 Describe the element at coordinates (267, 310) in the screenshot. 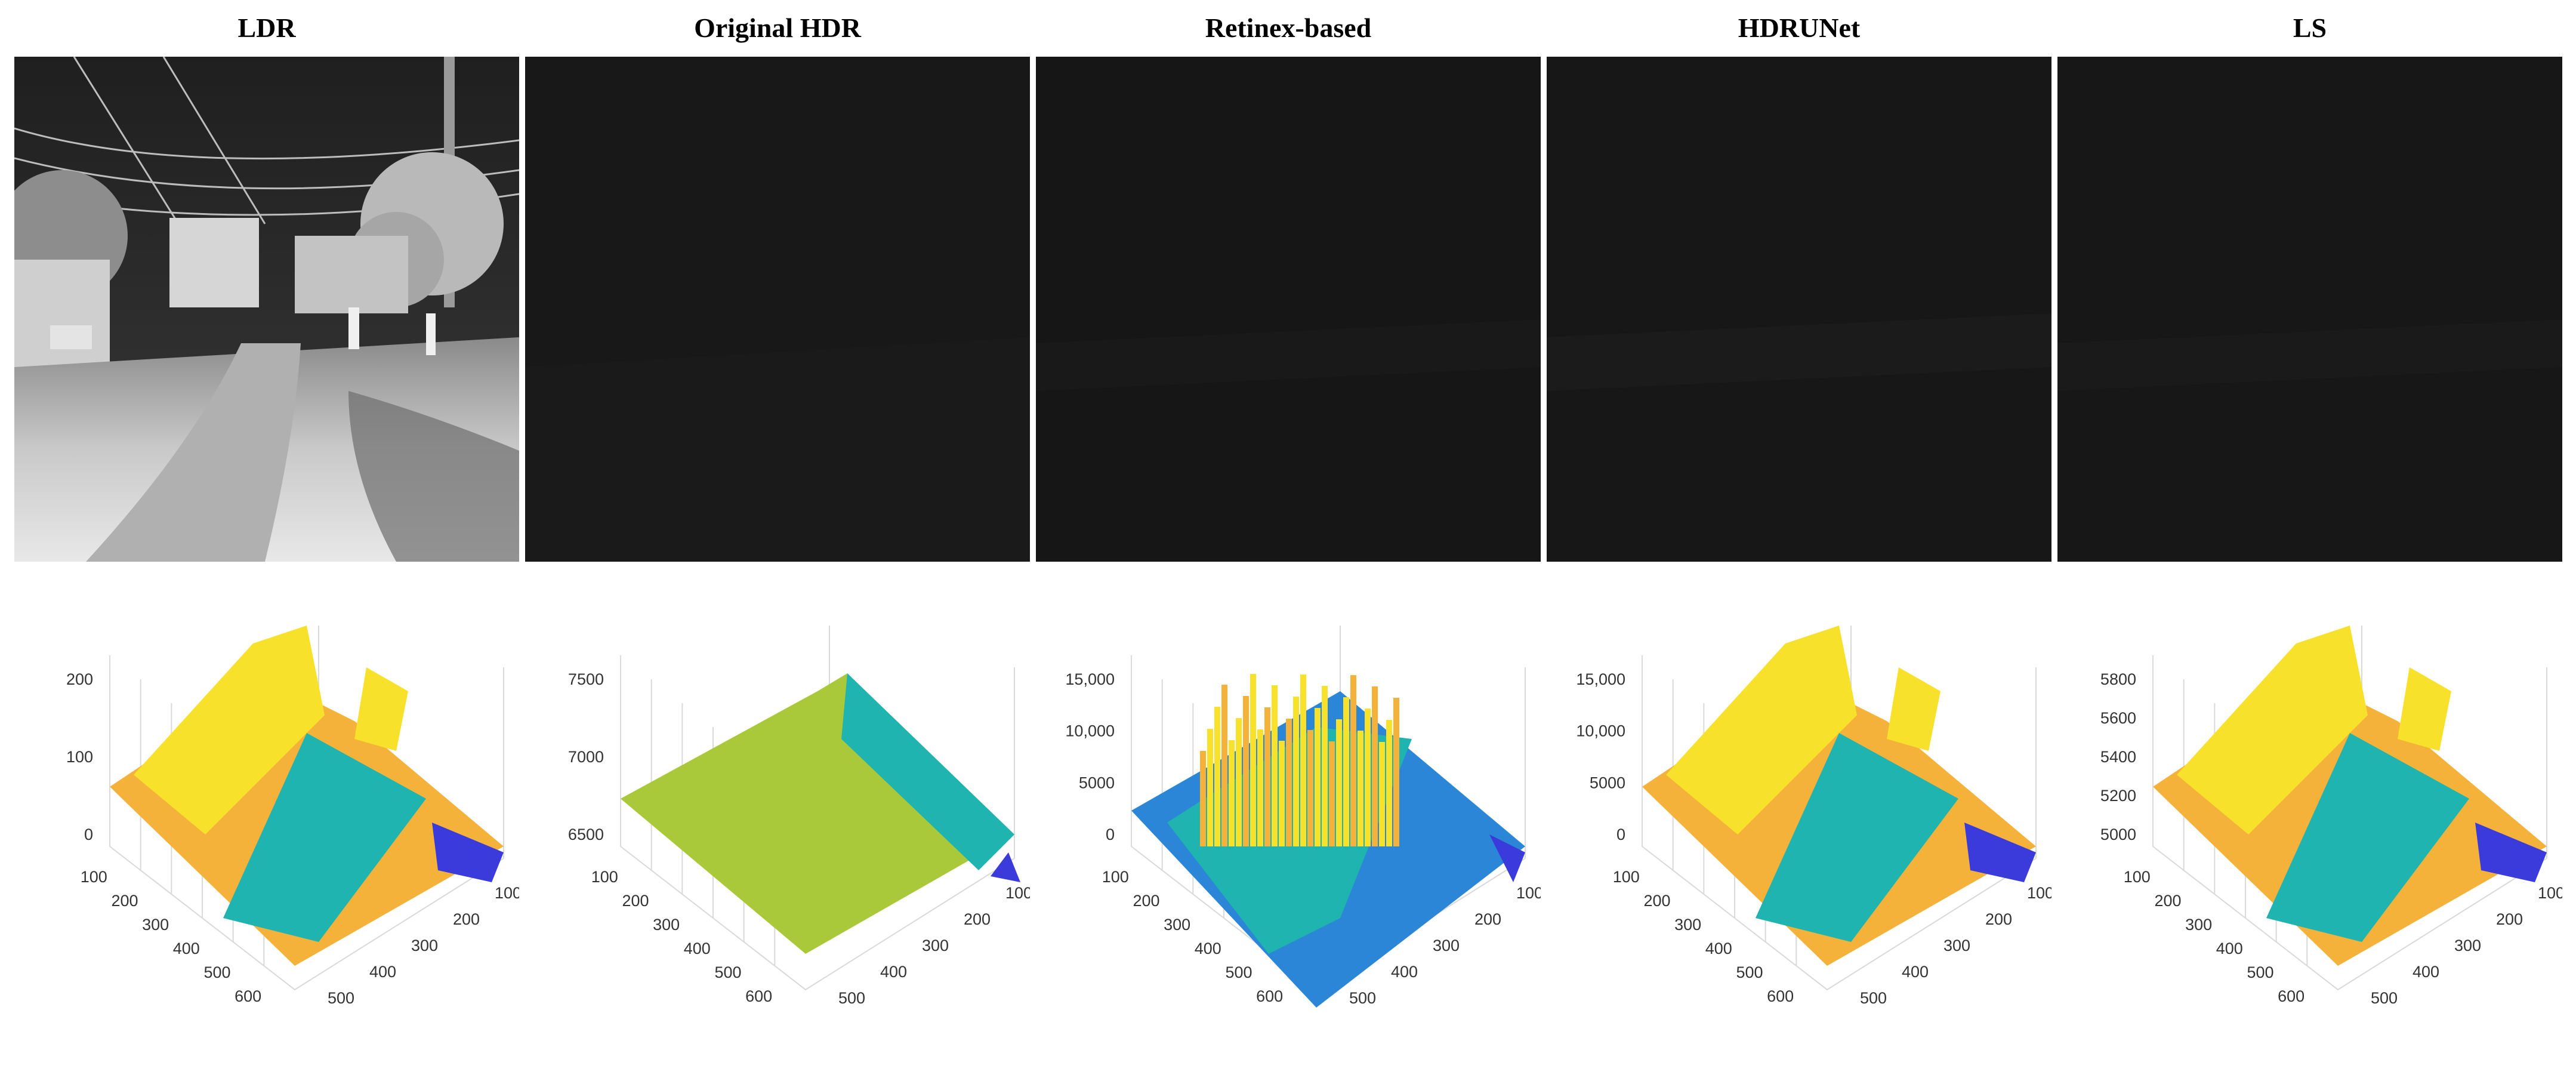

I see `ldr-thermal-image` at that location.